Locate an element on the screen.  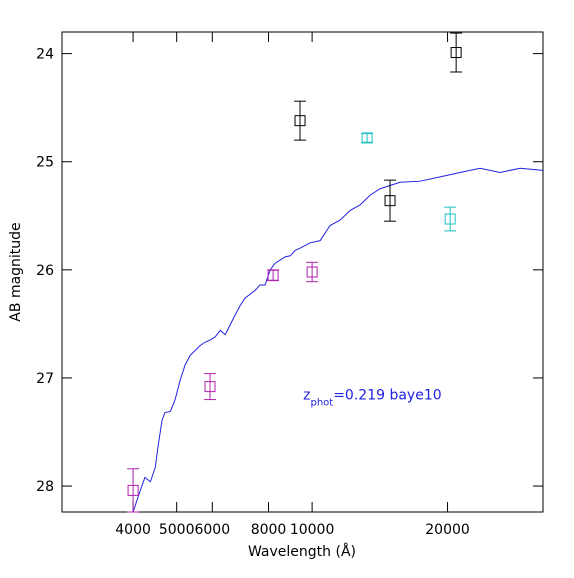
annotation: zphot=0.219 baye10 is located at coordinates (372, 398).